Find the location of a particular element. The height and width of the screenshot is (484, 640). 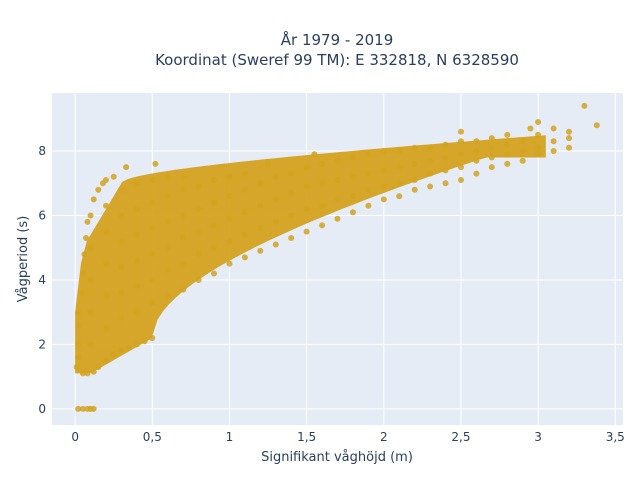

x-tick-label-5: 2,5 is located at coordinates (460, 437).